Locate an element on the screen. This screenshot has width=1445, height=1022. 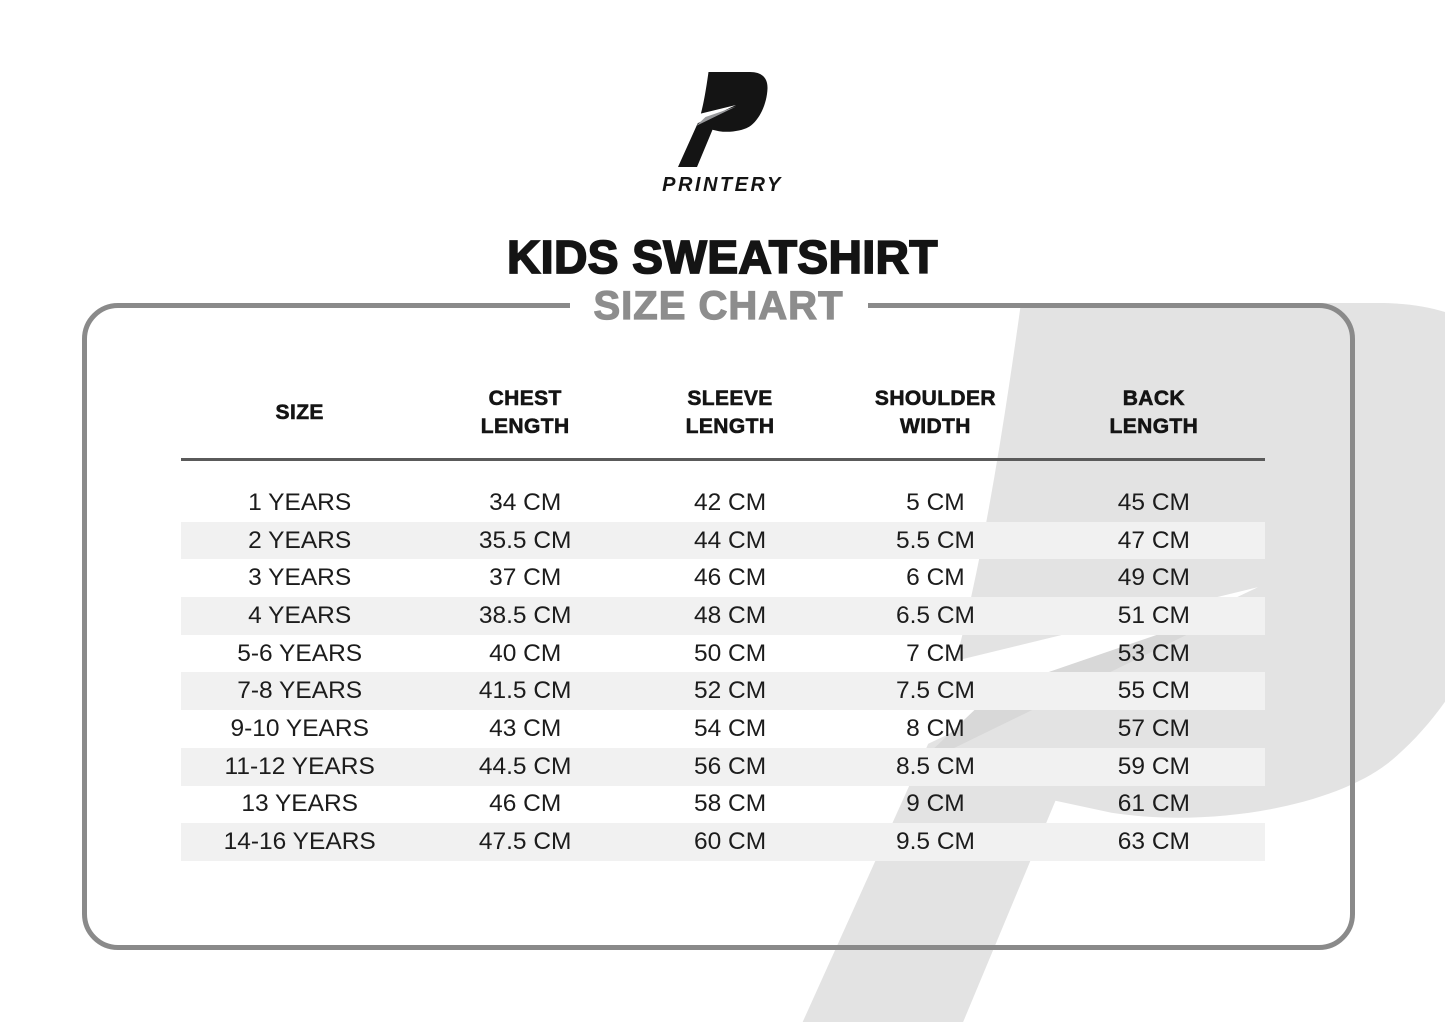
table-cell: 9 CM is located at coordinates (935, 804).